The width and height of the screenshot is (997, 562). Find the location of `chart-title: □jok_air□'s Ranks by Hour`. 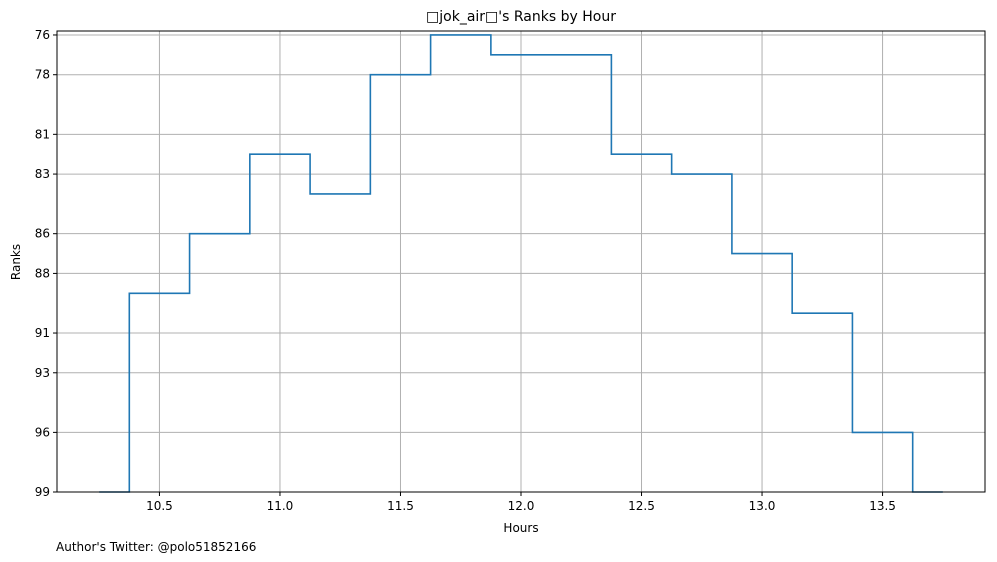

chart-title: □jok_air□'s Ranks by Hour is located at coordinates (521, 17).